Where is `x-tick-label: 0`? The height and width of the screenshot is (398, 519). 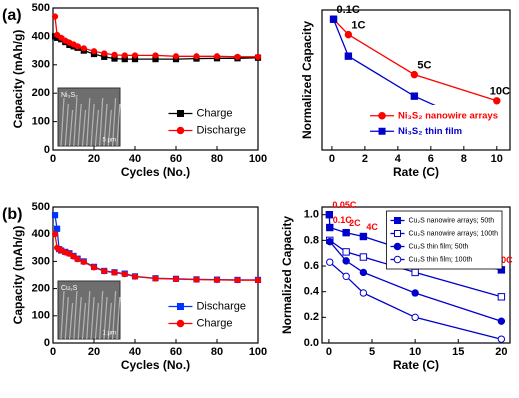 x-tick-label: 0 is located at coordinates (53, 352).